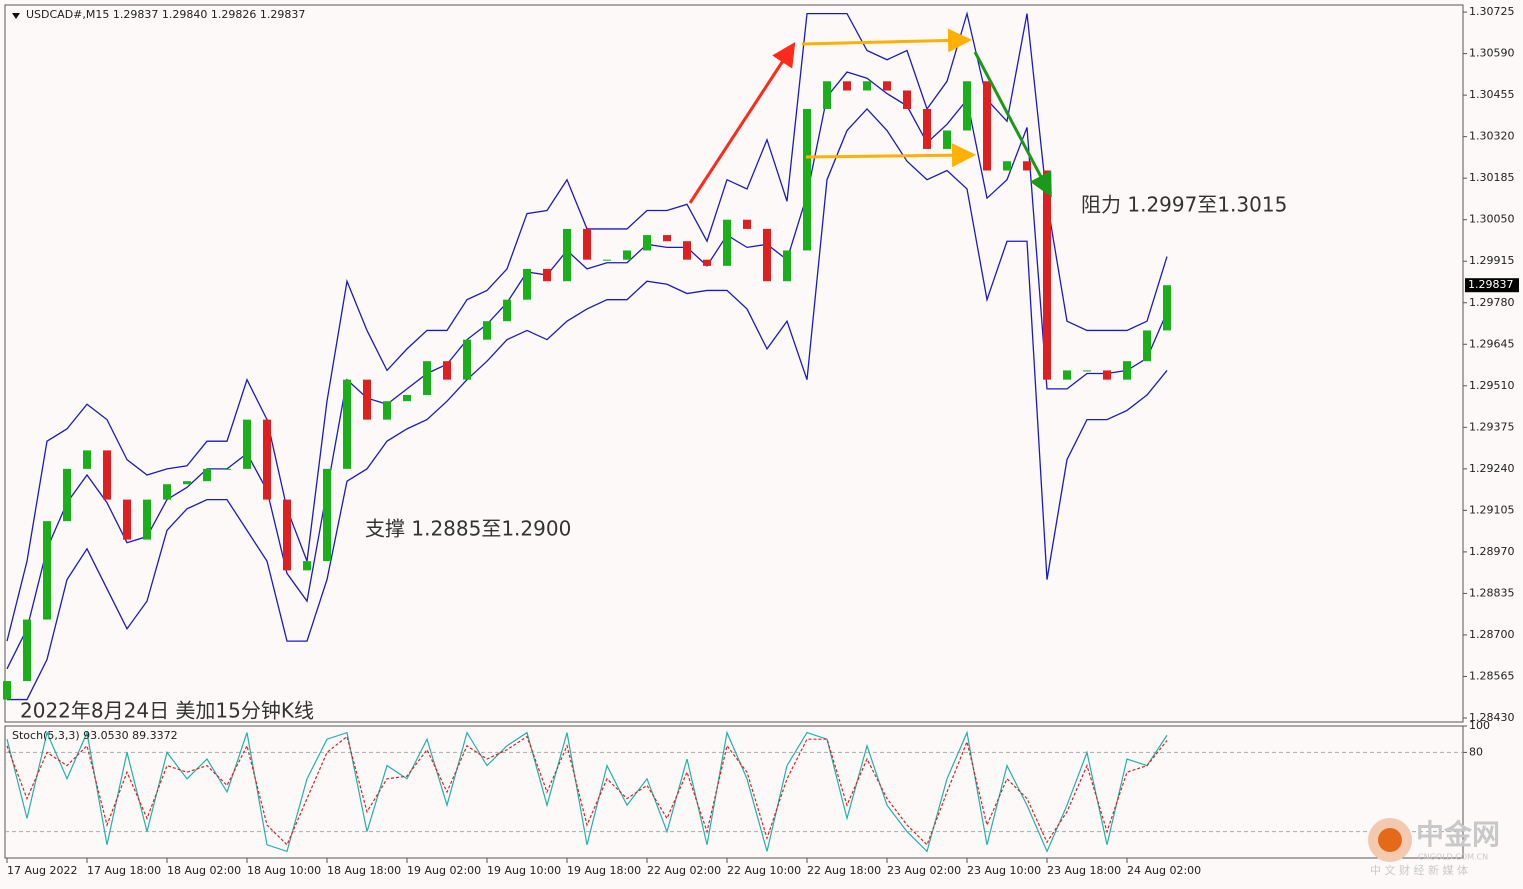  Describe the element at coordinates (1492, 53) in the screenshot. I see `y-tick-label: 1.30590` at that location.